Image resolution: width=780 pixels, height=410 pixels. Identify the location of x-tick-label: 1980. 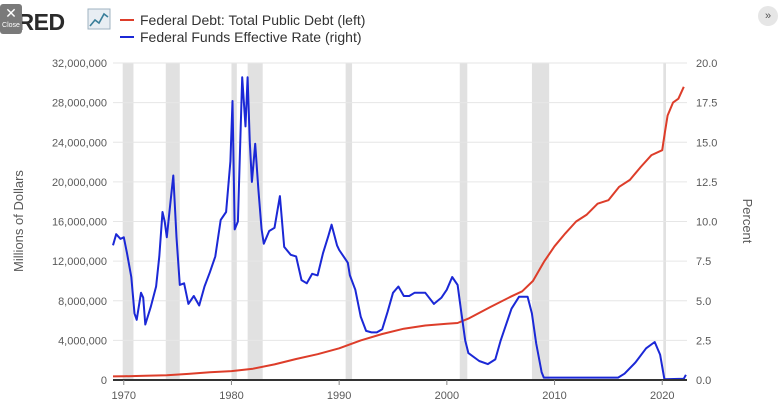
(231, 396).